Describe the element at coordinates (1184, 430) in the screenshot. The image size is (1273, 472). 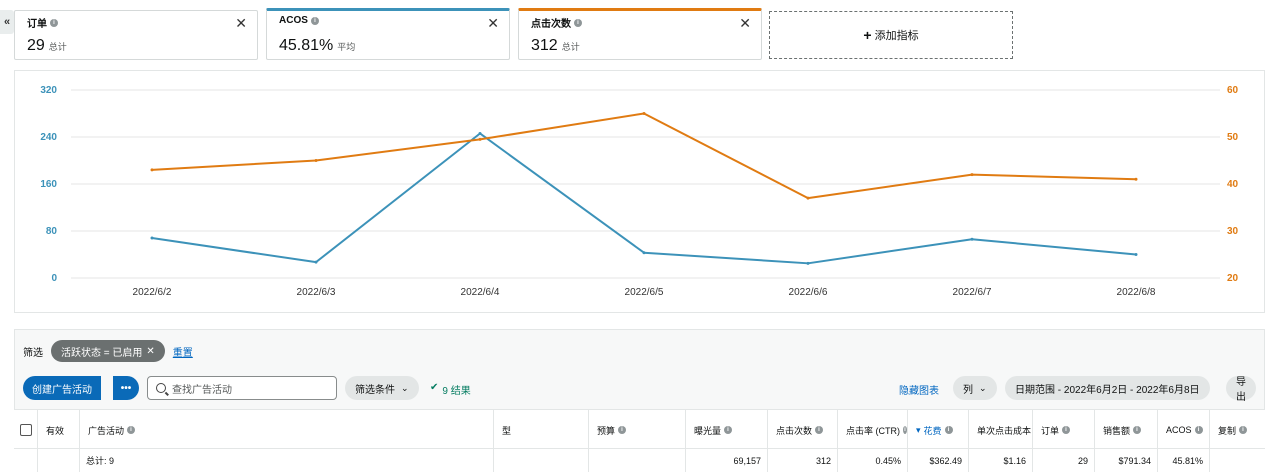
I see `column-header-acos: ACOS i` at that location.